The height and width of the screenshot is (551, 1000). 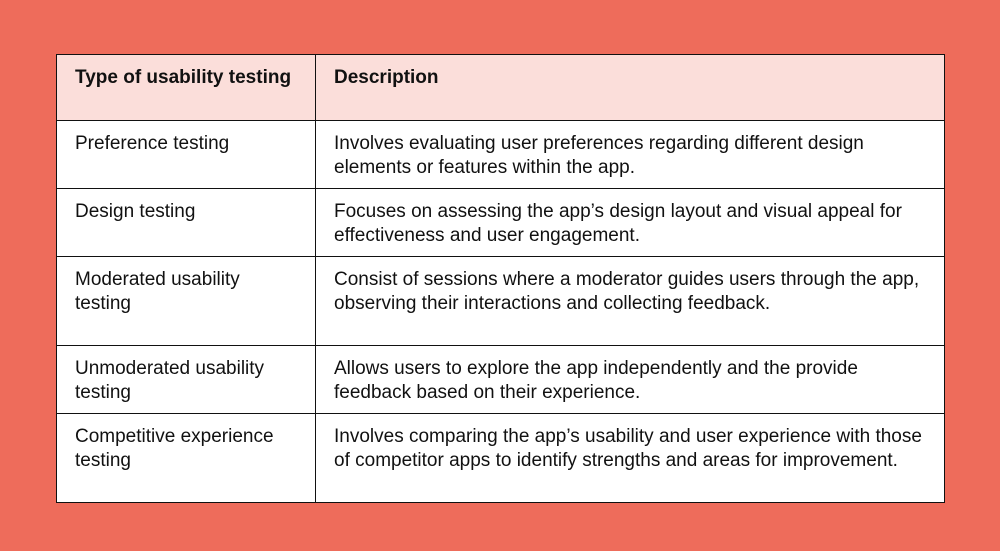 I want to click on header-type: Type of usability testing, so click(x=186, y=87).